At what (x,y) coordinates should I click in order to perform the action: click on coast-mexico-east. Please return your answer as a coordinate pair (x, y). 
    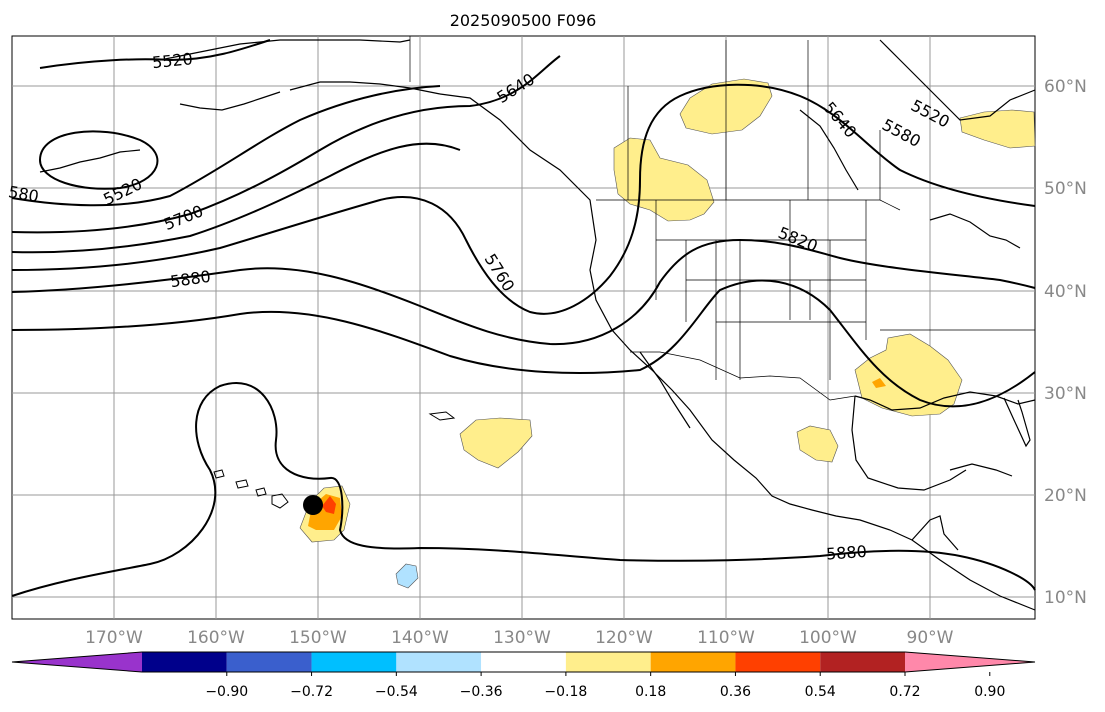
    Looking at the image, I should click on (909, 443).